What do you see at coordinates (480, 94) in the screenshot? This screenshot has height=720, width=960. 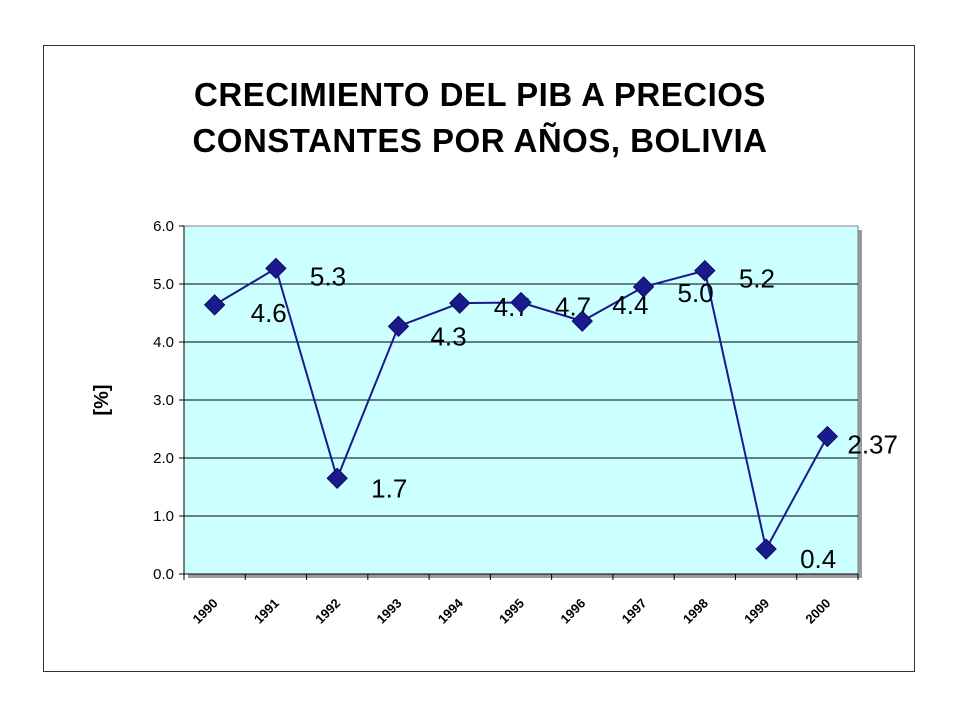 I see `chart-title-line-1: CRECIMIENTO DEL PIB A PRECIOS` at bounding box center [480, 94].